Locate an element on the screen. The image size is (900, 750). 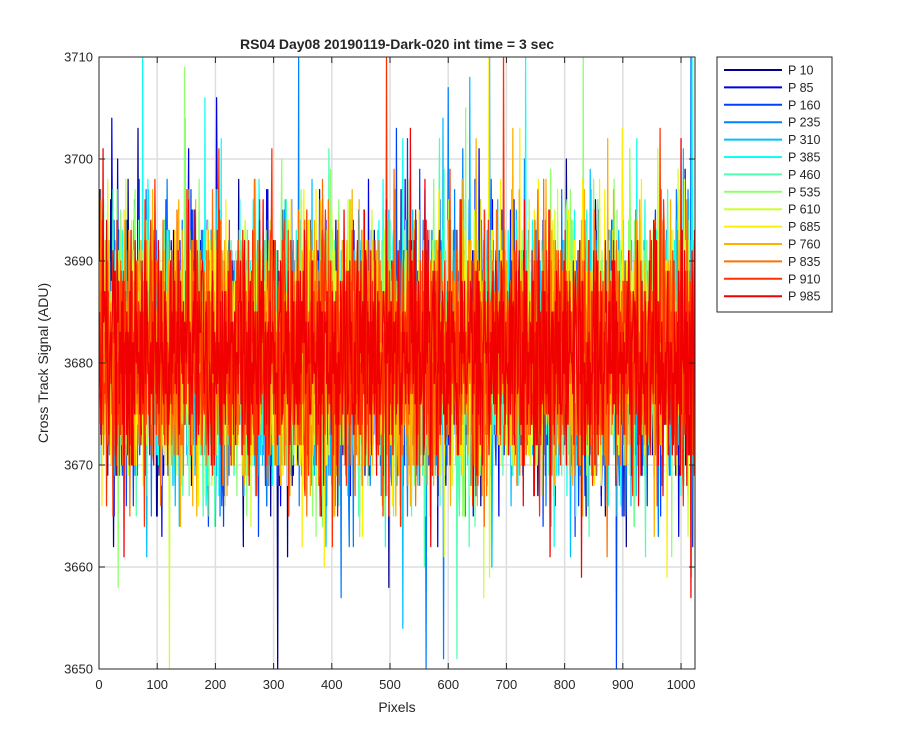
y-tick-label: 3670 is located at coordinates (78, 465).